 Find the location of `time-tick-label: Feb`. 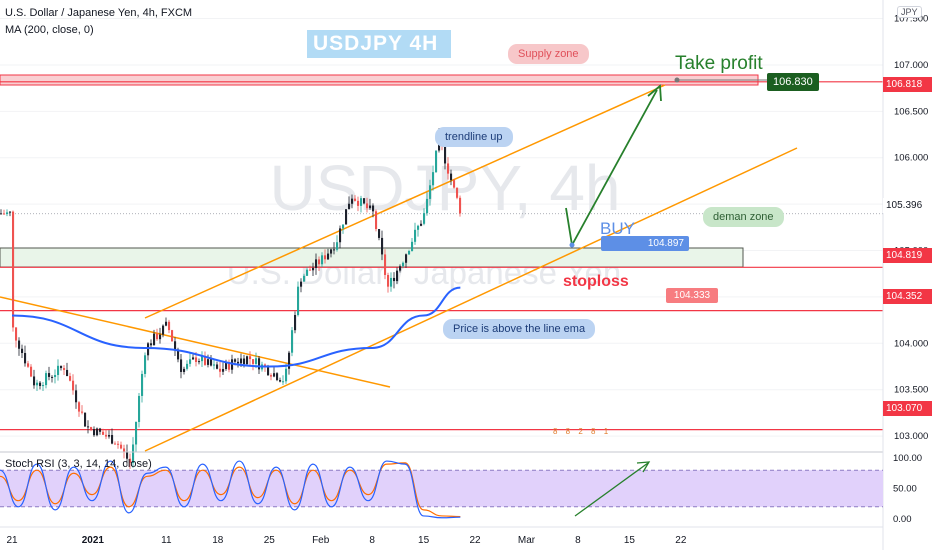

time-tick-label: Feb is located at coordinates (321, 540).